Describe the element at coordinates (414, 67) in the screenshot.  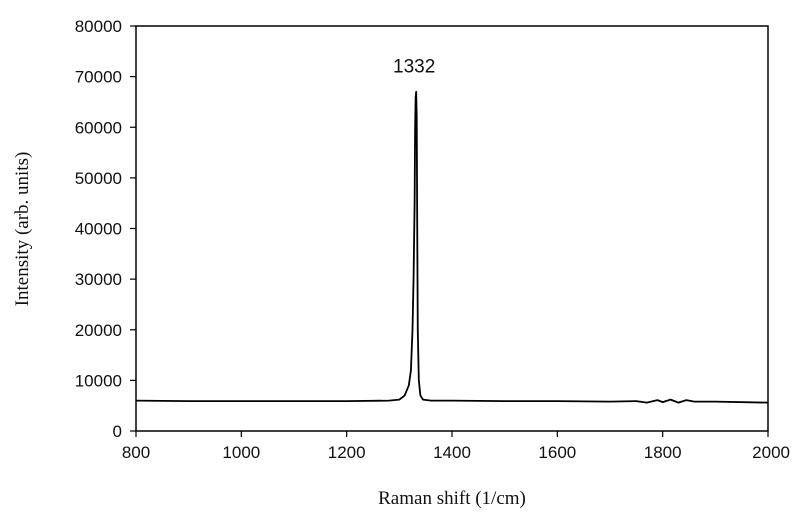
I see `peak-annotation: 1332` at that location.